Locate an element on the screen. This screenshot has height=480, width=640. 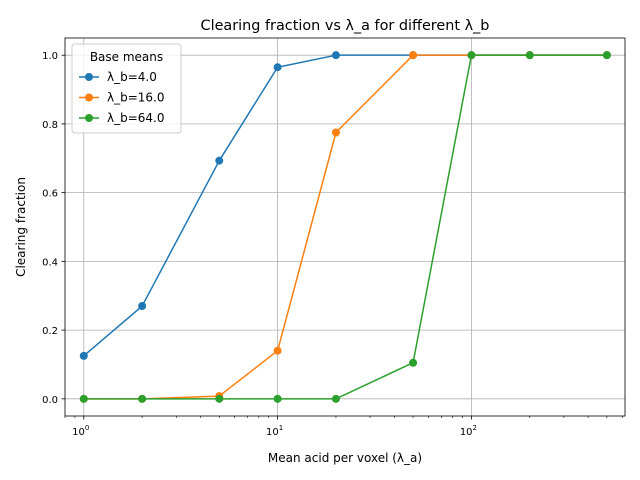
x-tick-label: 10¹ is located at coordinates (274, 431).